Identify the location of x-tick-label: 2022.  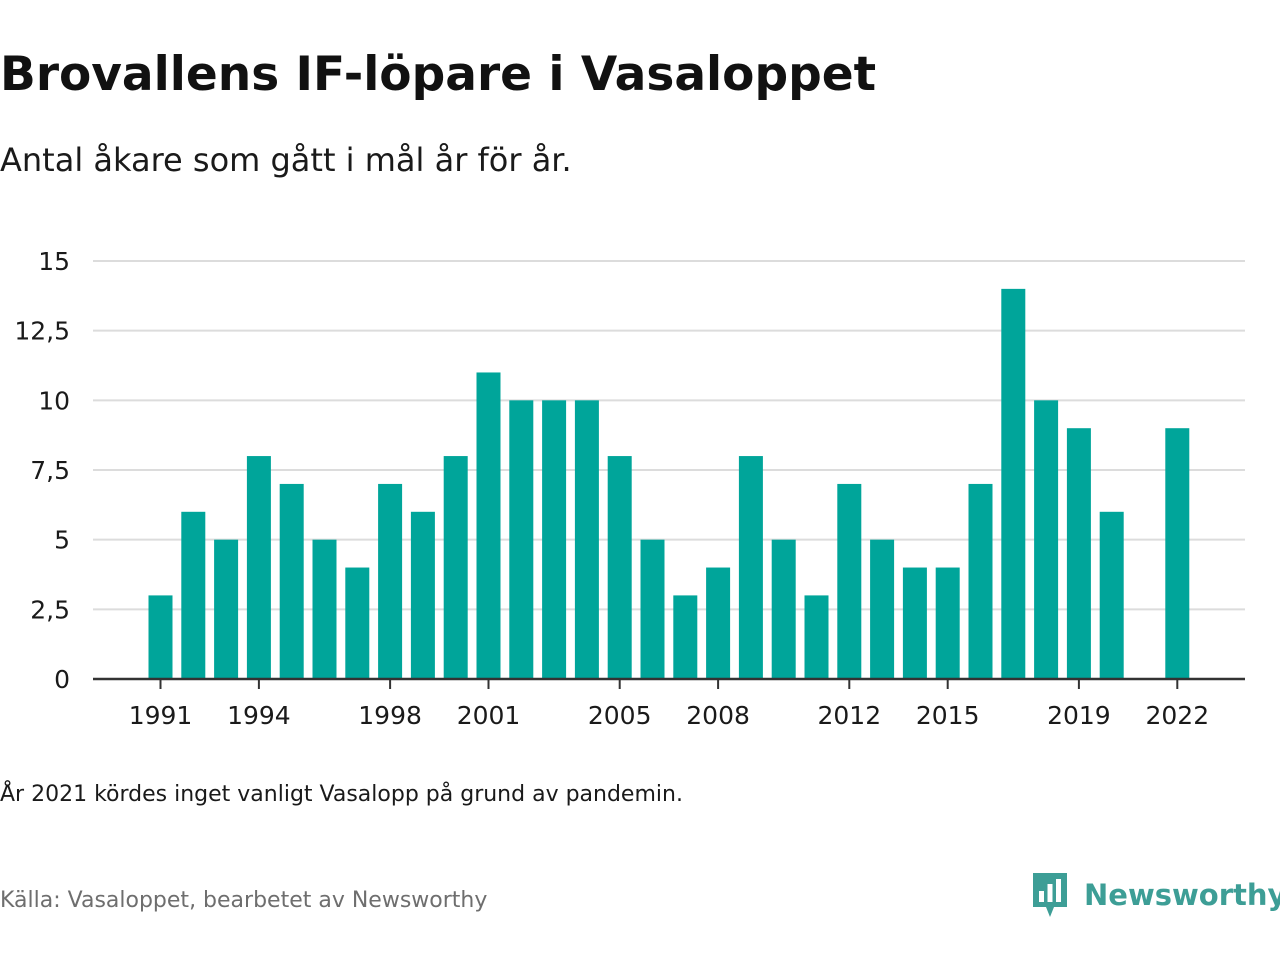
(1177, 715).